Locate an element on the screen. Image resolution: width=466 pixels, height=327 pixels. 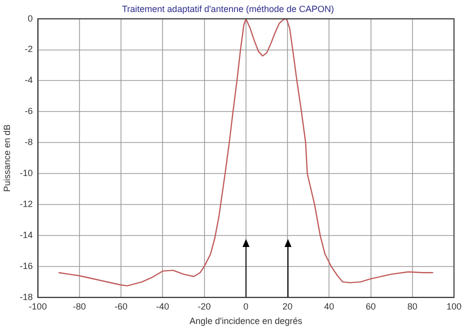
y-tick-label: -4 is located at coordinates (28, 80).